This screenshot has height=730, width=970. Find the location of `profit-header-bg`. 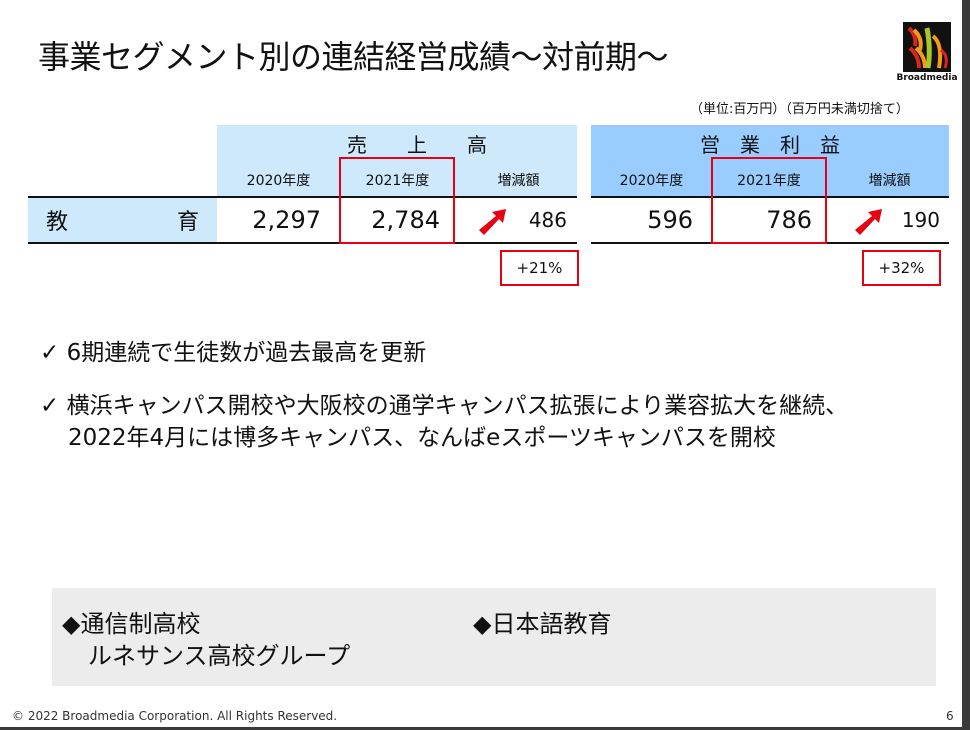

profit-header-bg is located at coordinates (770, 161).